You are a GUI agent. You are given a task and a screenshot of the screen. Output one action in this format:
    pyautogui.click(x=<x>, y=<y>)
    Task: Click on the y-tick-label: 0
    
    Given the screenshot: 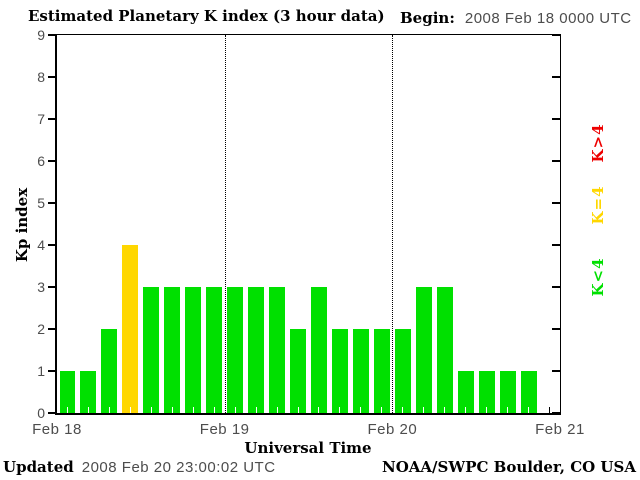 What is the action you would take?
    pyautogui.click(x=41, y=413)
    